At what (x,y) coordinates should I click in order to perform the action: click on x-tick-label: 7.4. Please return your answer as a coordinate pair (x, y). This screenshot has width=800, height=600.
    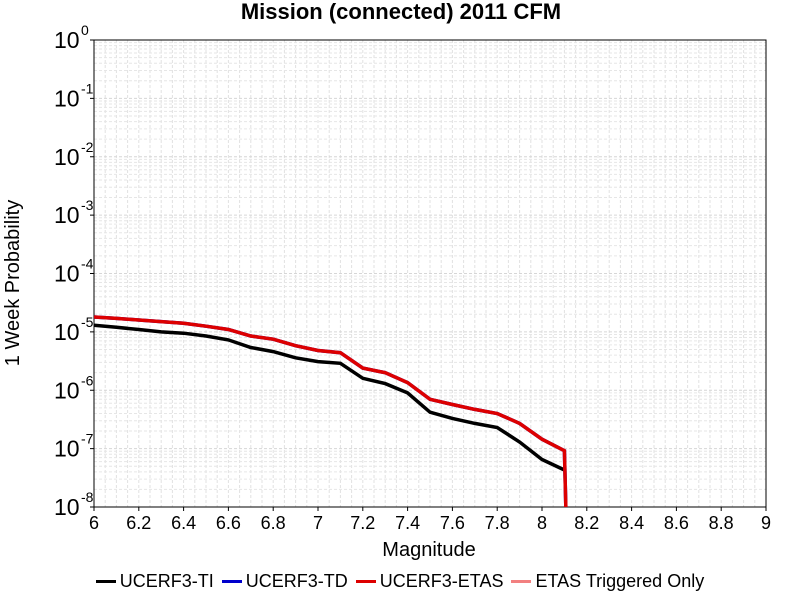
    Looking at the image, I should click on (407, 523).